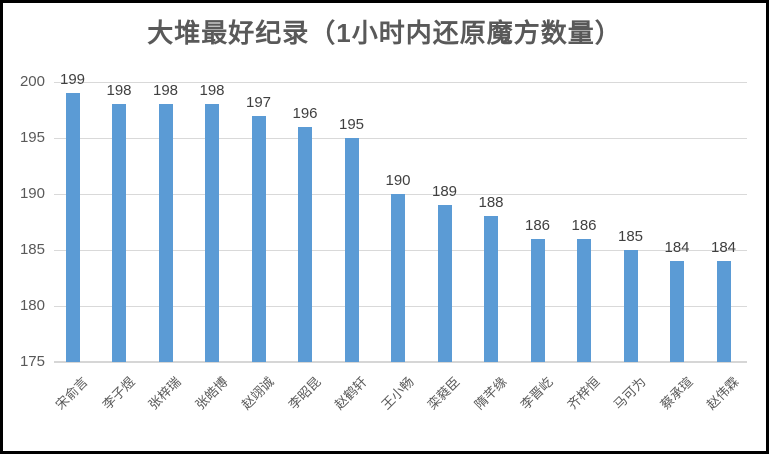 The width and height of the screenshot is (769, 454). Describe the element at coordinates (351, 393) in the screenshot. I see `x-axis-category-label: 赵鹤轩` at that location.